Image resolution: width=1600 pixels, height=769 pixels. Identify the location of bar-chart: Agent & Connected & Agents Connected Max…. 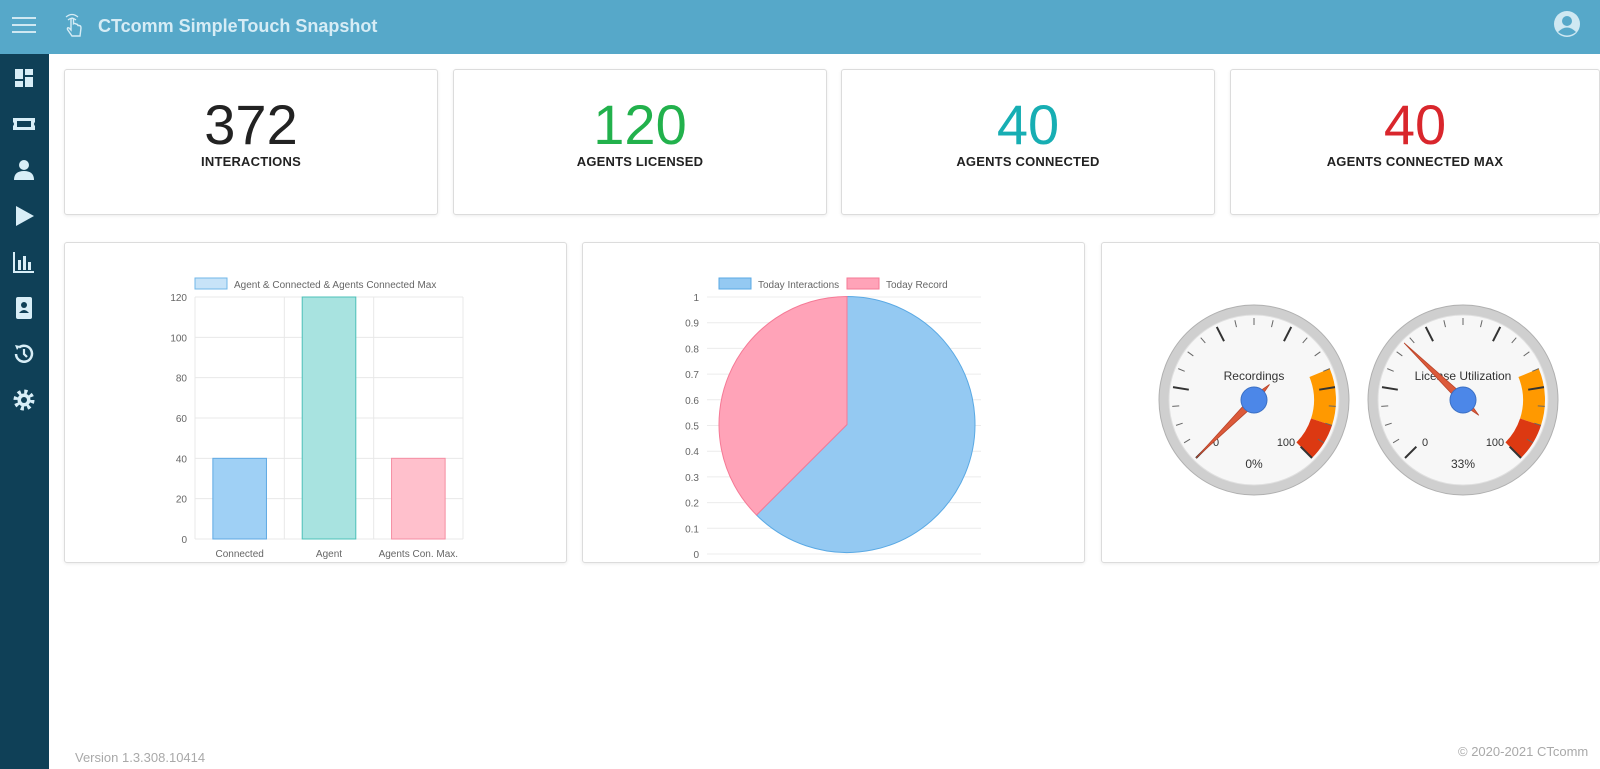
(317, 418).